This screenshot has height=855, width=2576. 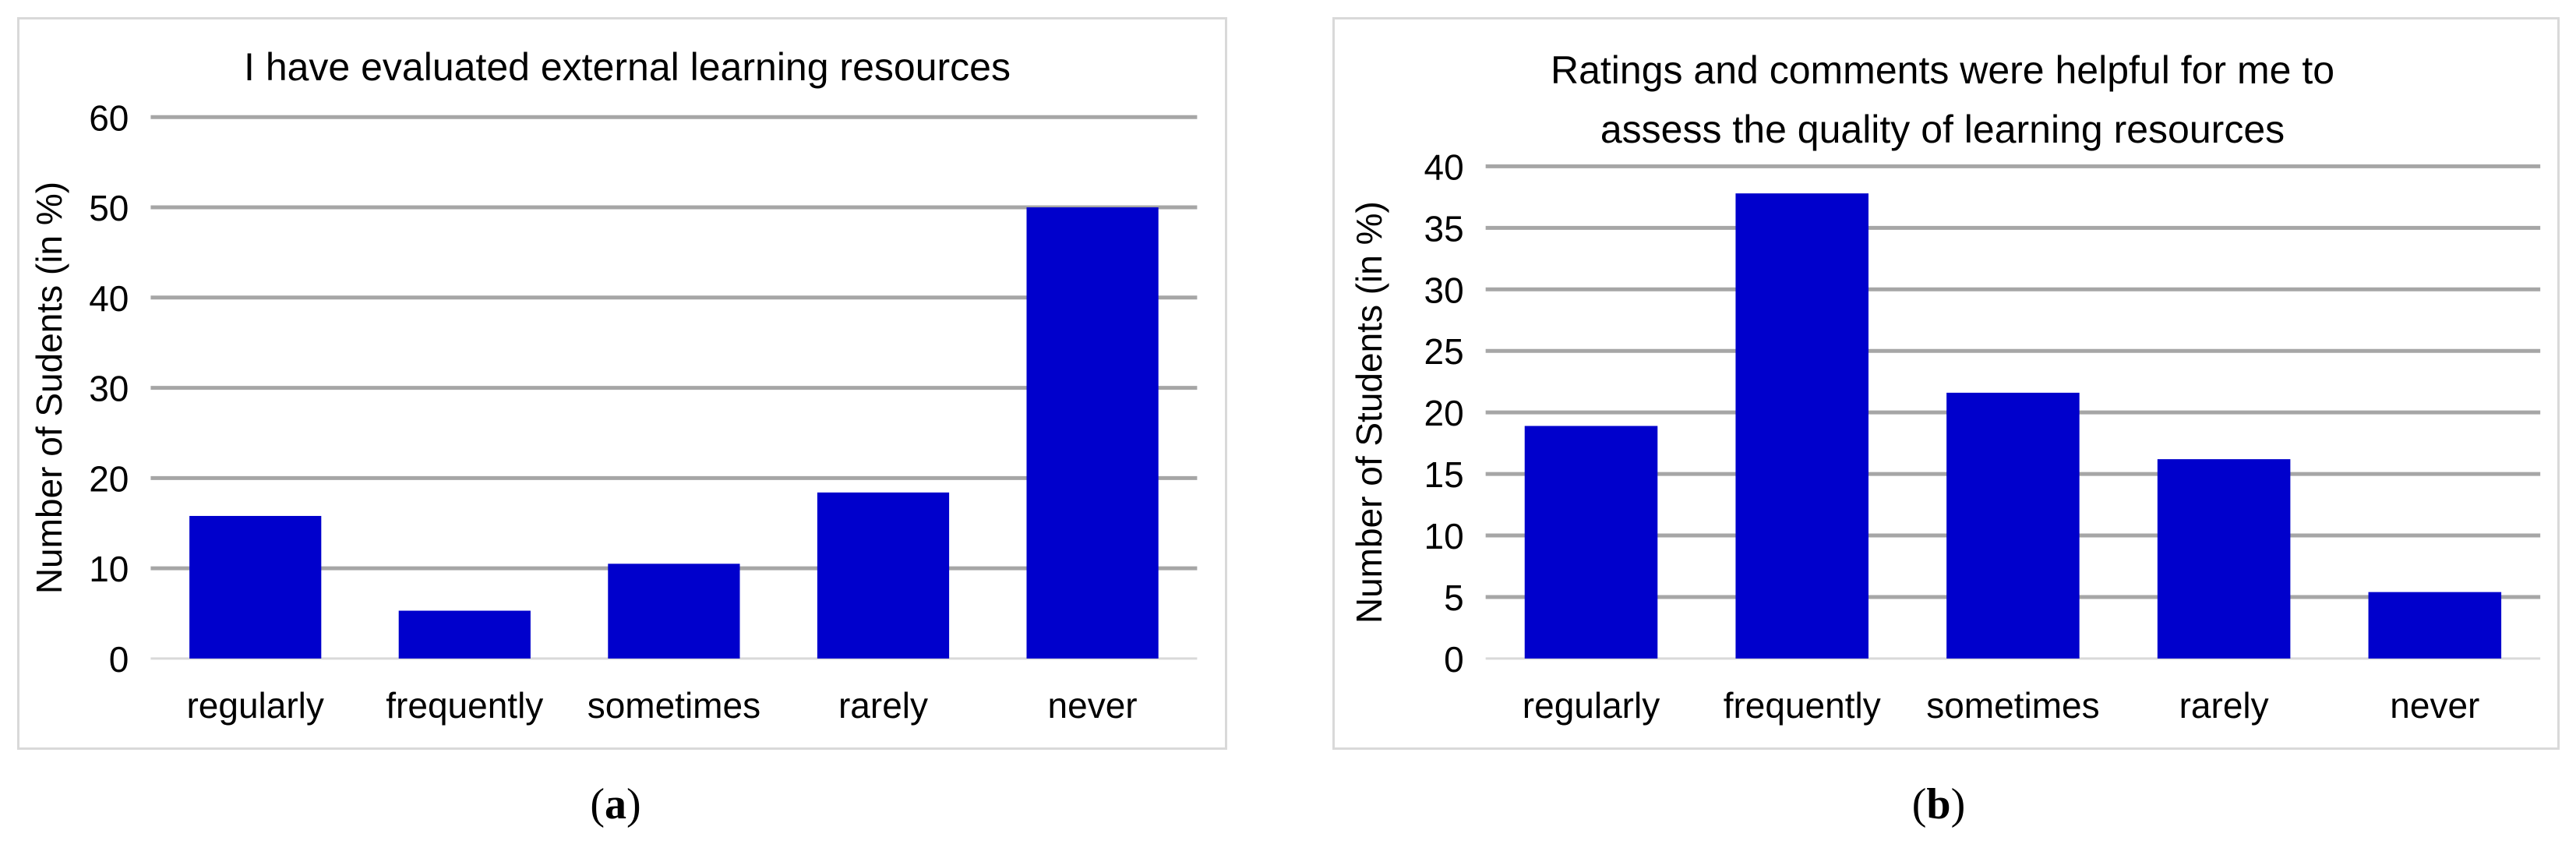 What do you see at coordinates (883, 705) in the screenshot?
I see `category-label-a: rarely` at bounding box center [883, 705].